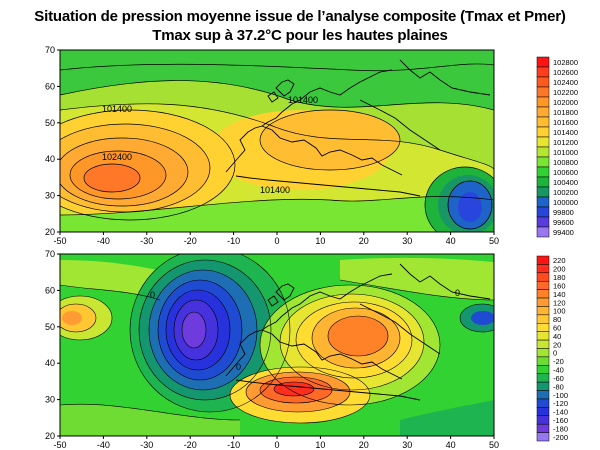 The width and height of the screenshot is (600, 450). I want to click on top-y-tick-label: 20, so click(50, 232).